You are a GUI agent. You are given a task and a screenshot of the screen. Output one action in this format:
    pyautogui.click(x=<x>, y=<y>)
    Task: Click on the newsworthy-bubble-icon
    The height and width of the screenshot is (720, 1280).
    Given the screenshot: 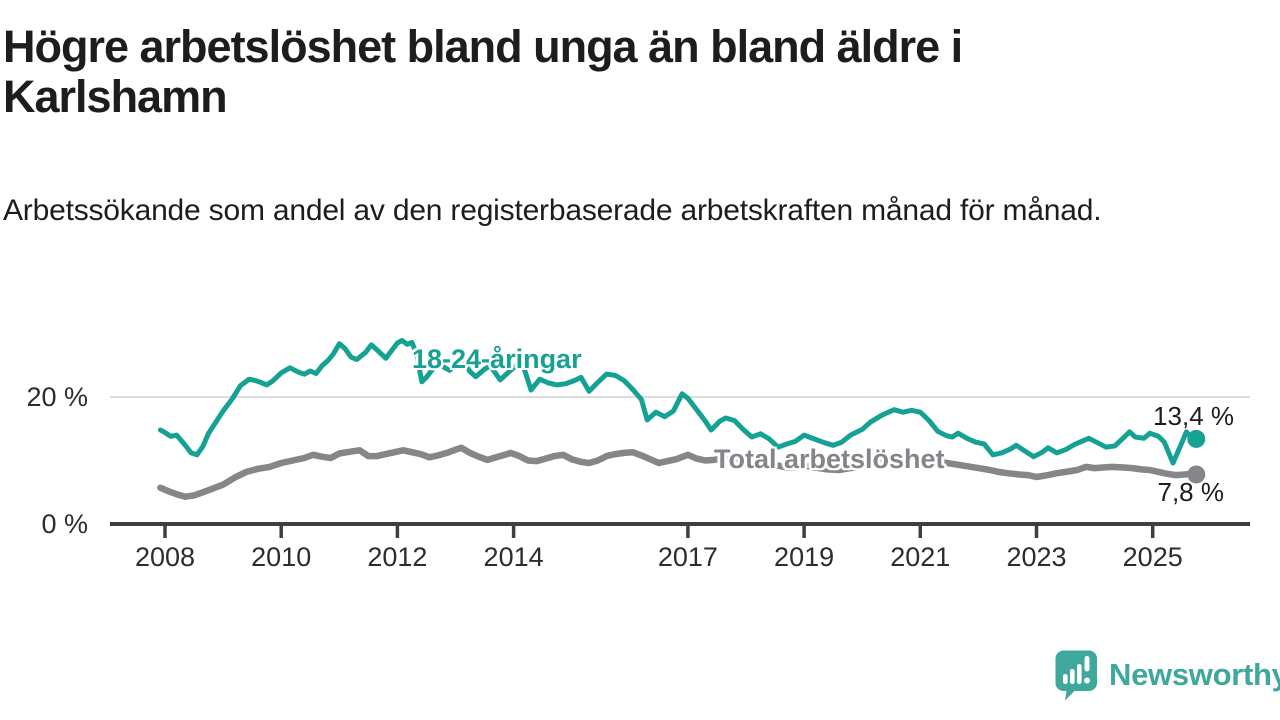 What is the action you would take?
    pyautogui.click(x=1076, y=675)
    